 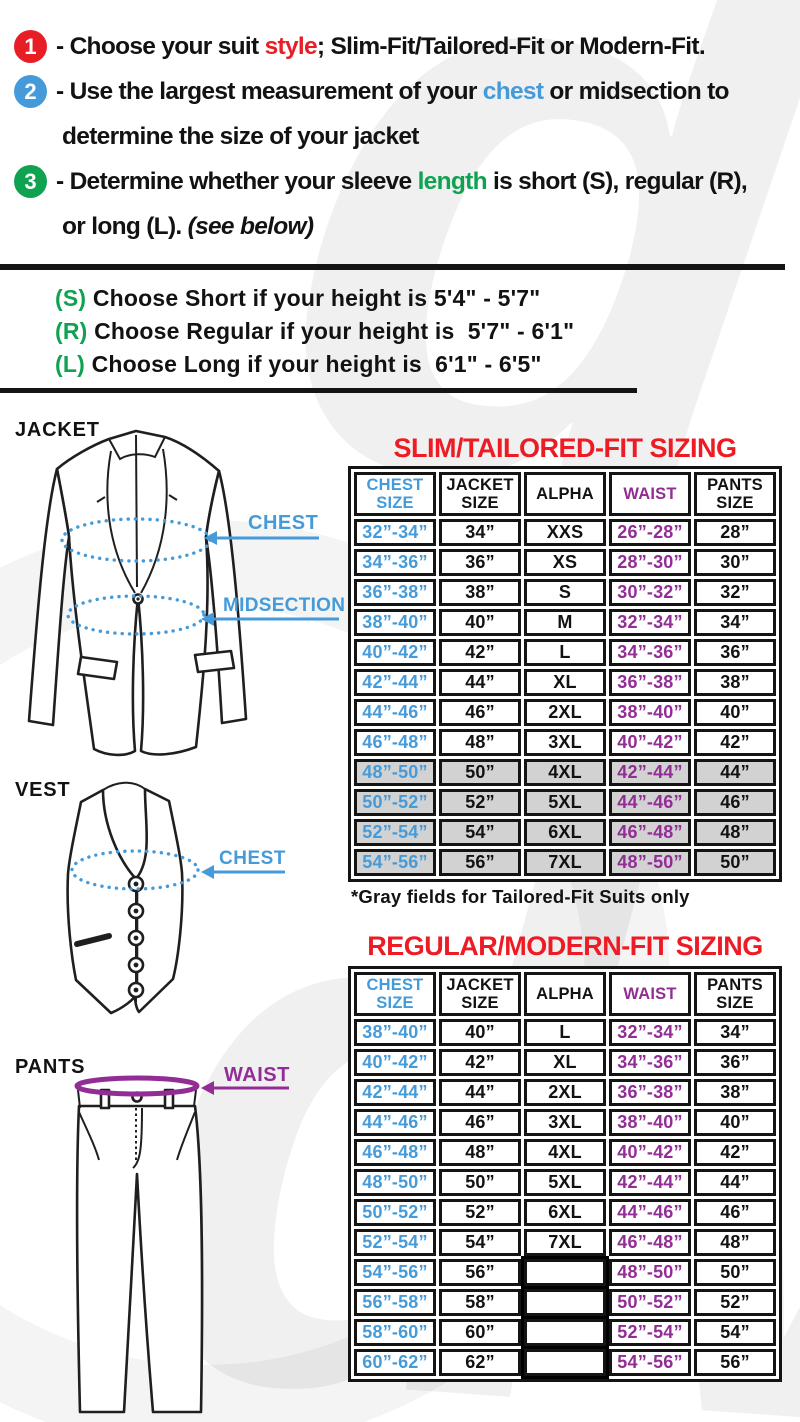 I want to click on size-cell: 42”-44”, so click(x=650, y=1182).